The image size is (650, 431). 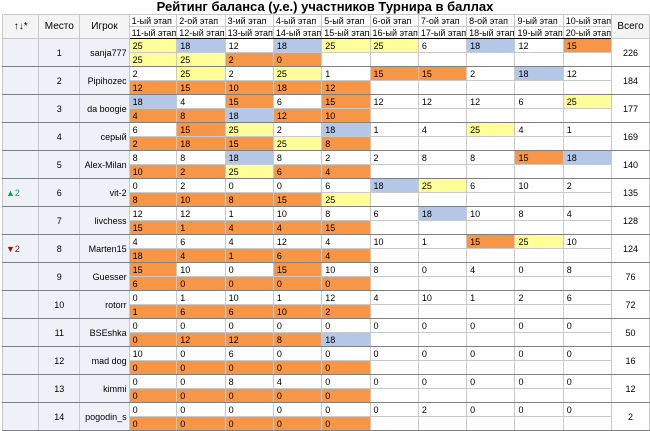 What do you see at coordinates (104, 192) in the screenshot?
I see `player-name: vit-2` at bounding box center [104, 192].